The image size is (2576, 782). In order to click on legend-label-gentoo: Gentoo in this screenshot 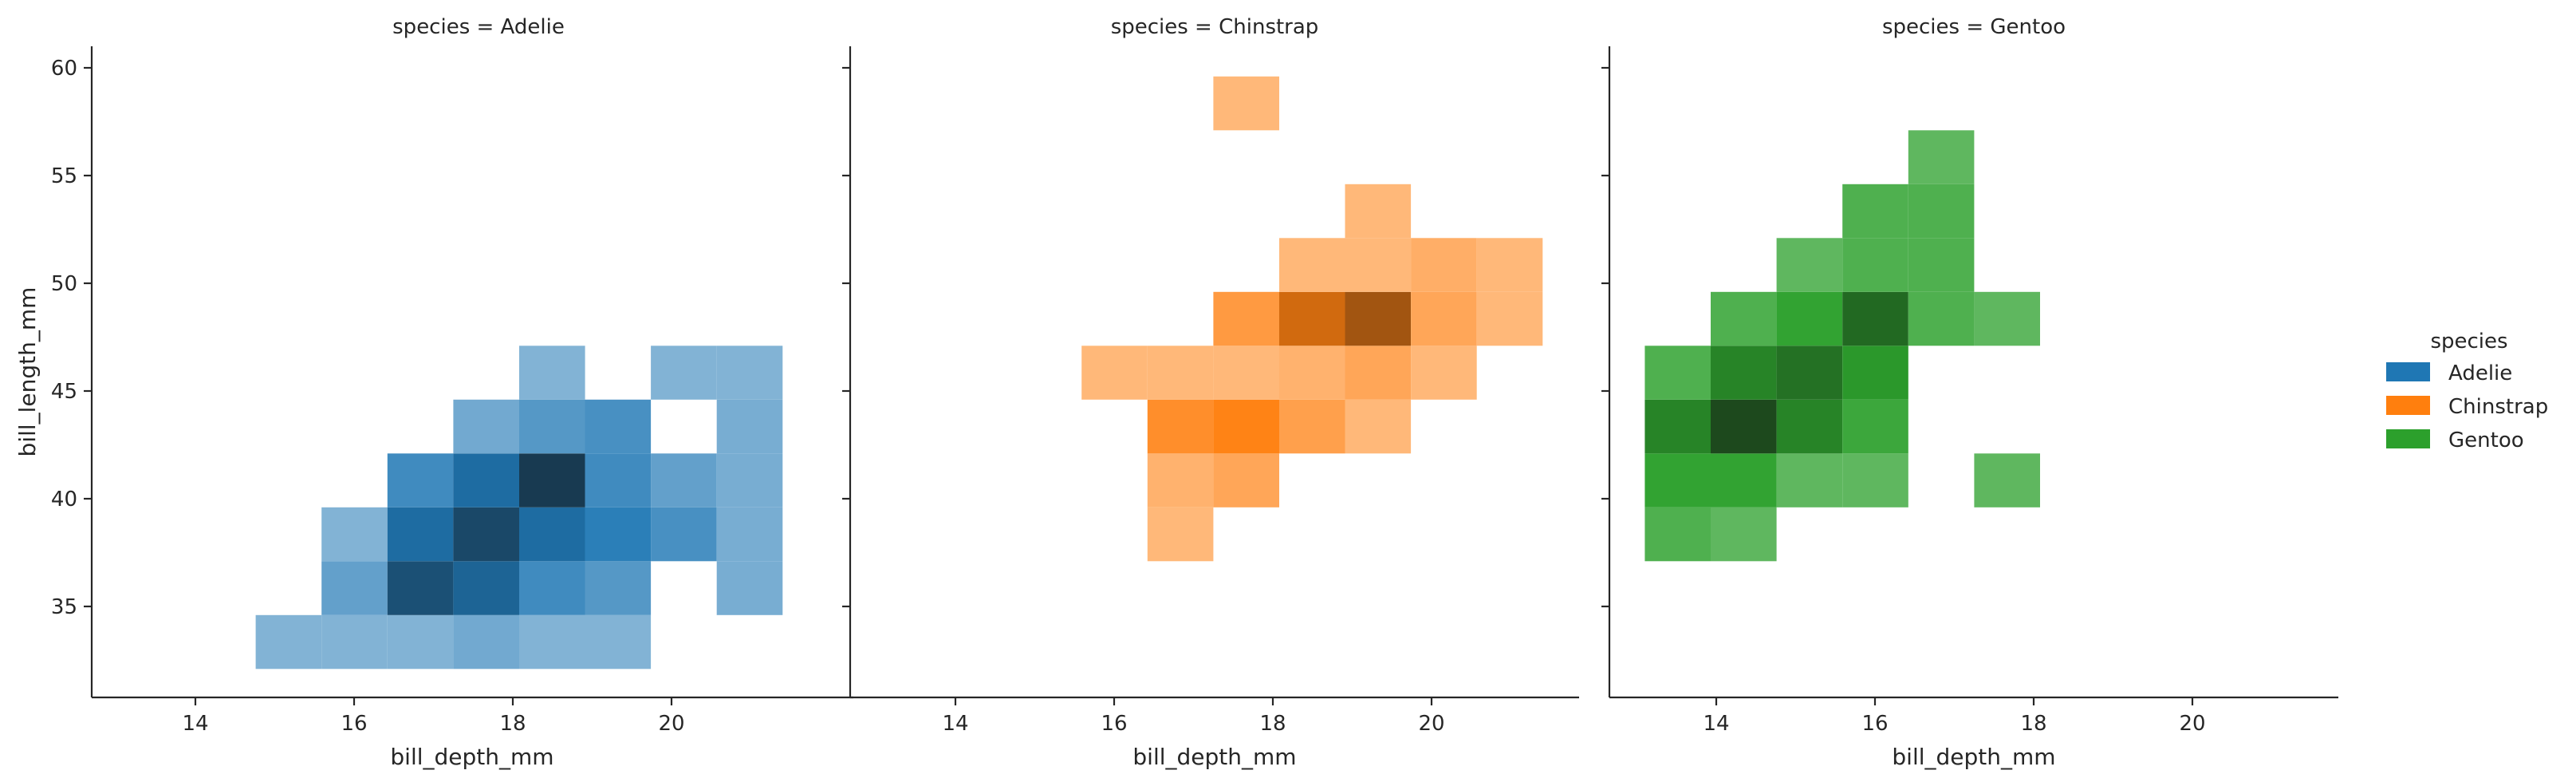, I will do `click(2486, 440)`.